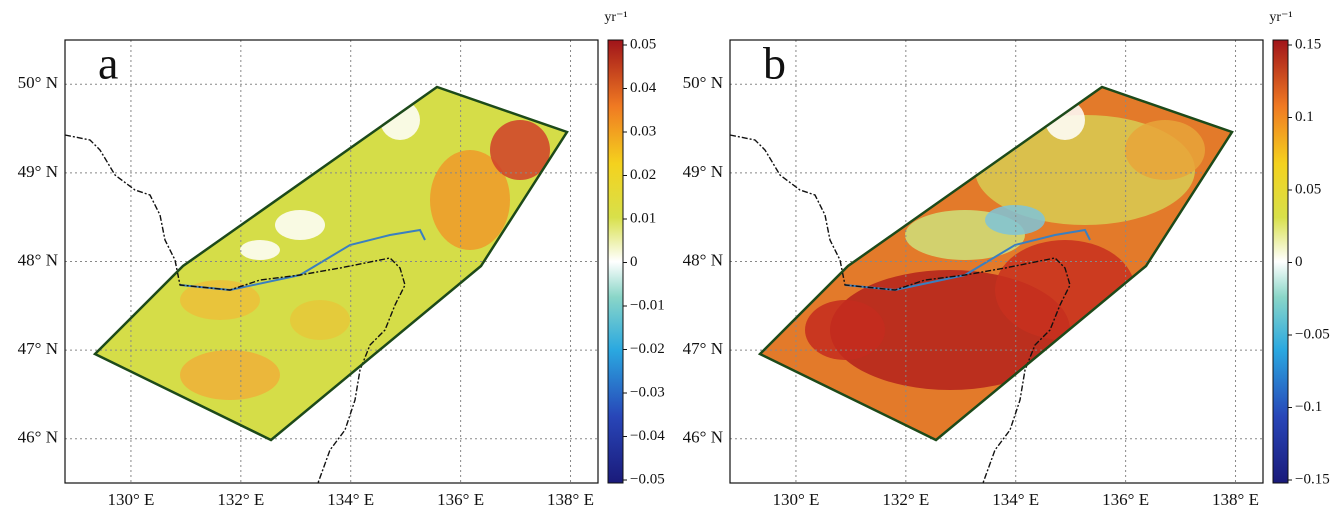 The height and width of the screenshot is (515, 1338). What do you see at coordinates (647, 436) in the screenshot?
I see `colorbar-tick-label: −0.04` at bounding box center [647, 436].